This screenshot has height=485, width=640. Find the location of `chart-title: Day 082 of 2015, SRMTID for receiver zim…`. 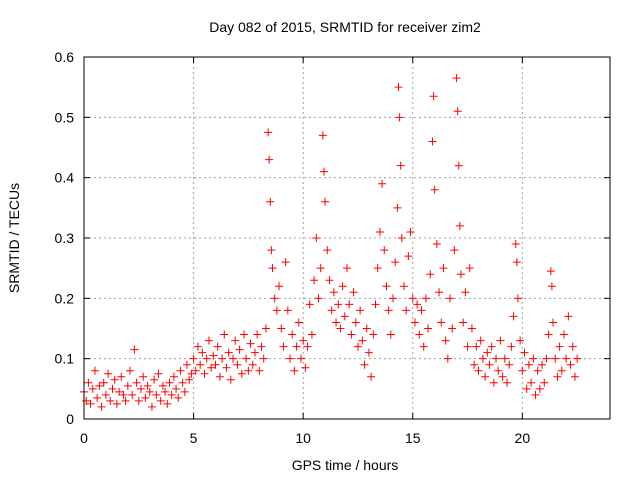

chart-title: Day 082 of 2015, SRMTID for receiver zim… is located at coordinates (345, 27).